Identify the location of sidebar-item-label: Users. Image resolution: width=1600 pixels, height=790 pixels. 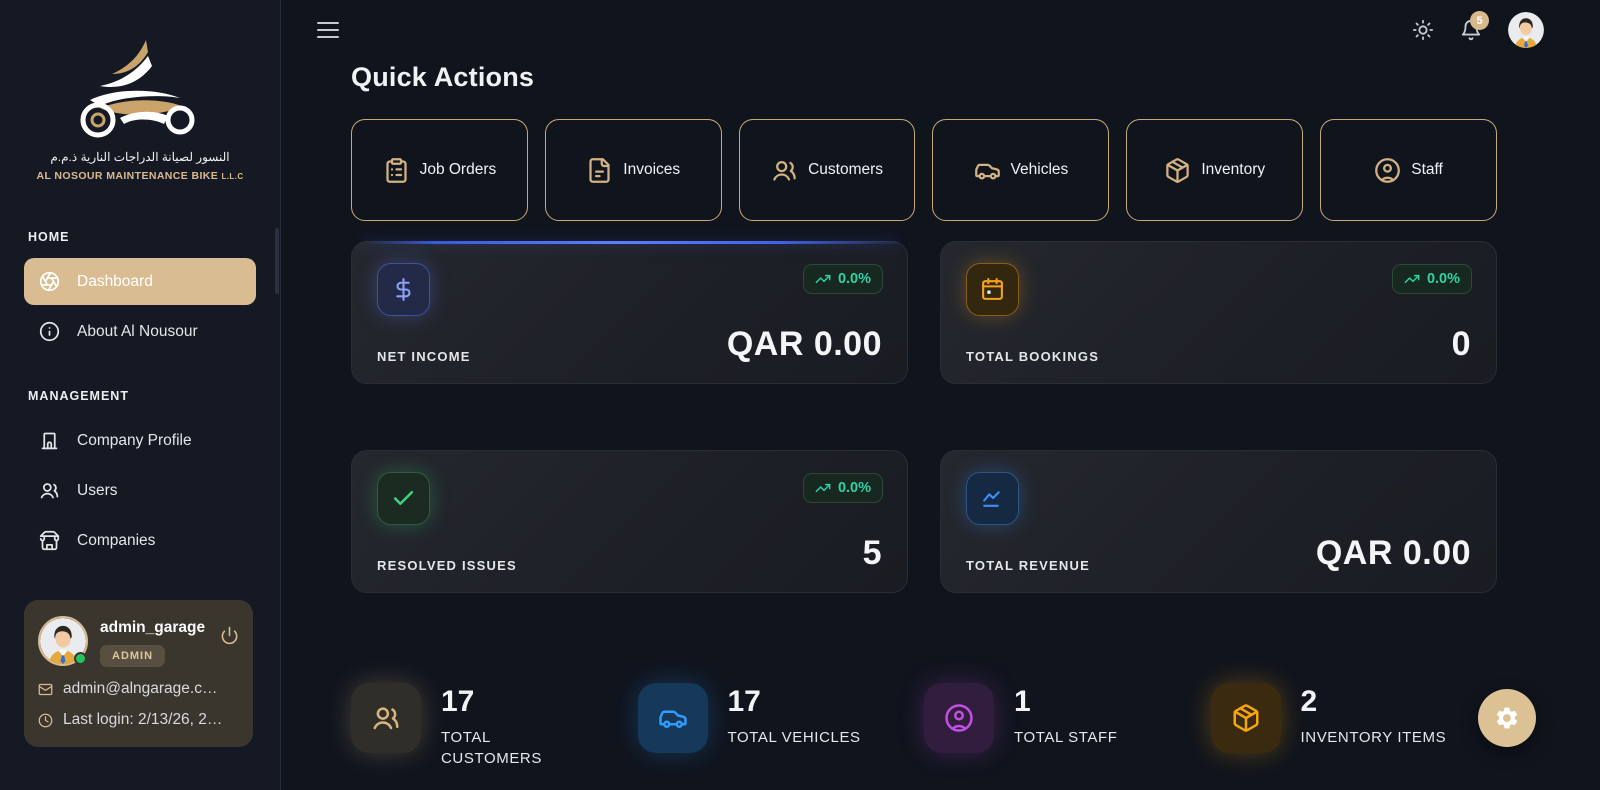
(97, 490).